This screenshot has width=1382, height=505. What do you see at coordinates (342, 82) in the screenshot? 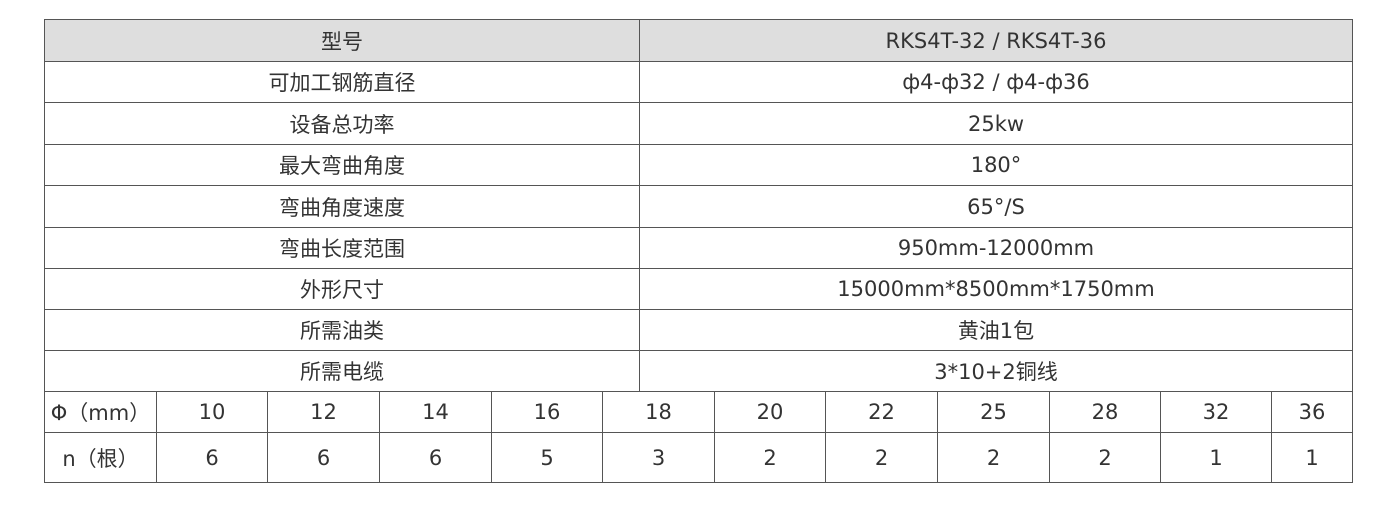
I see `spec-label-cell: 可加工钢筋直径` at bounding box center [342, 82].